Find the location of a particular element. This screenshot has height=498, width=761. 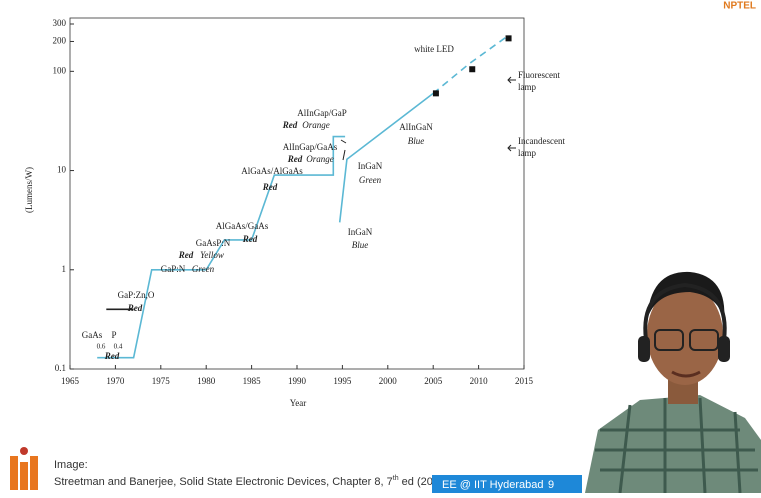

y-tick-label: 300 is located at coordinates (60, 23).